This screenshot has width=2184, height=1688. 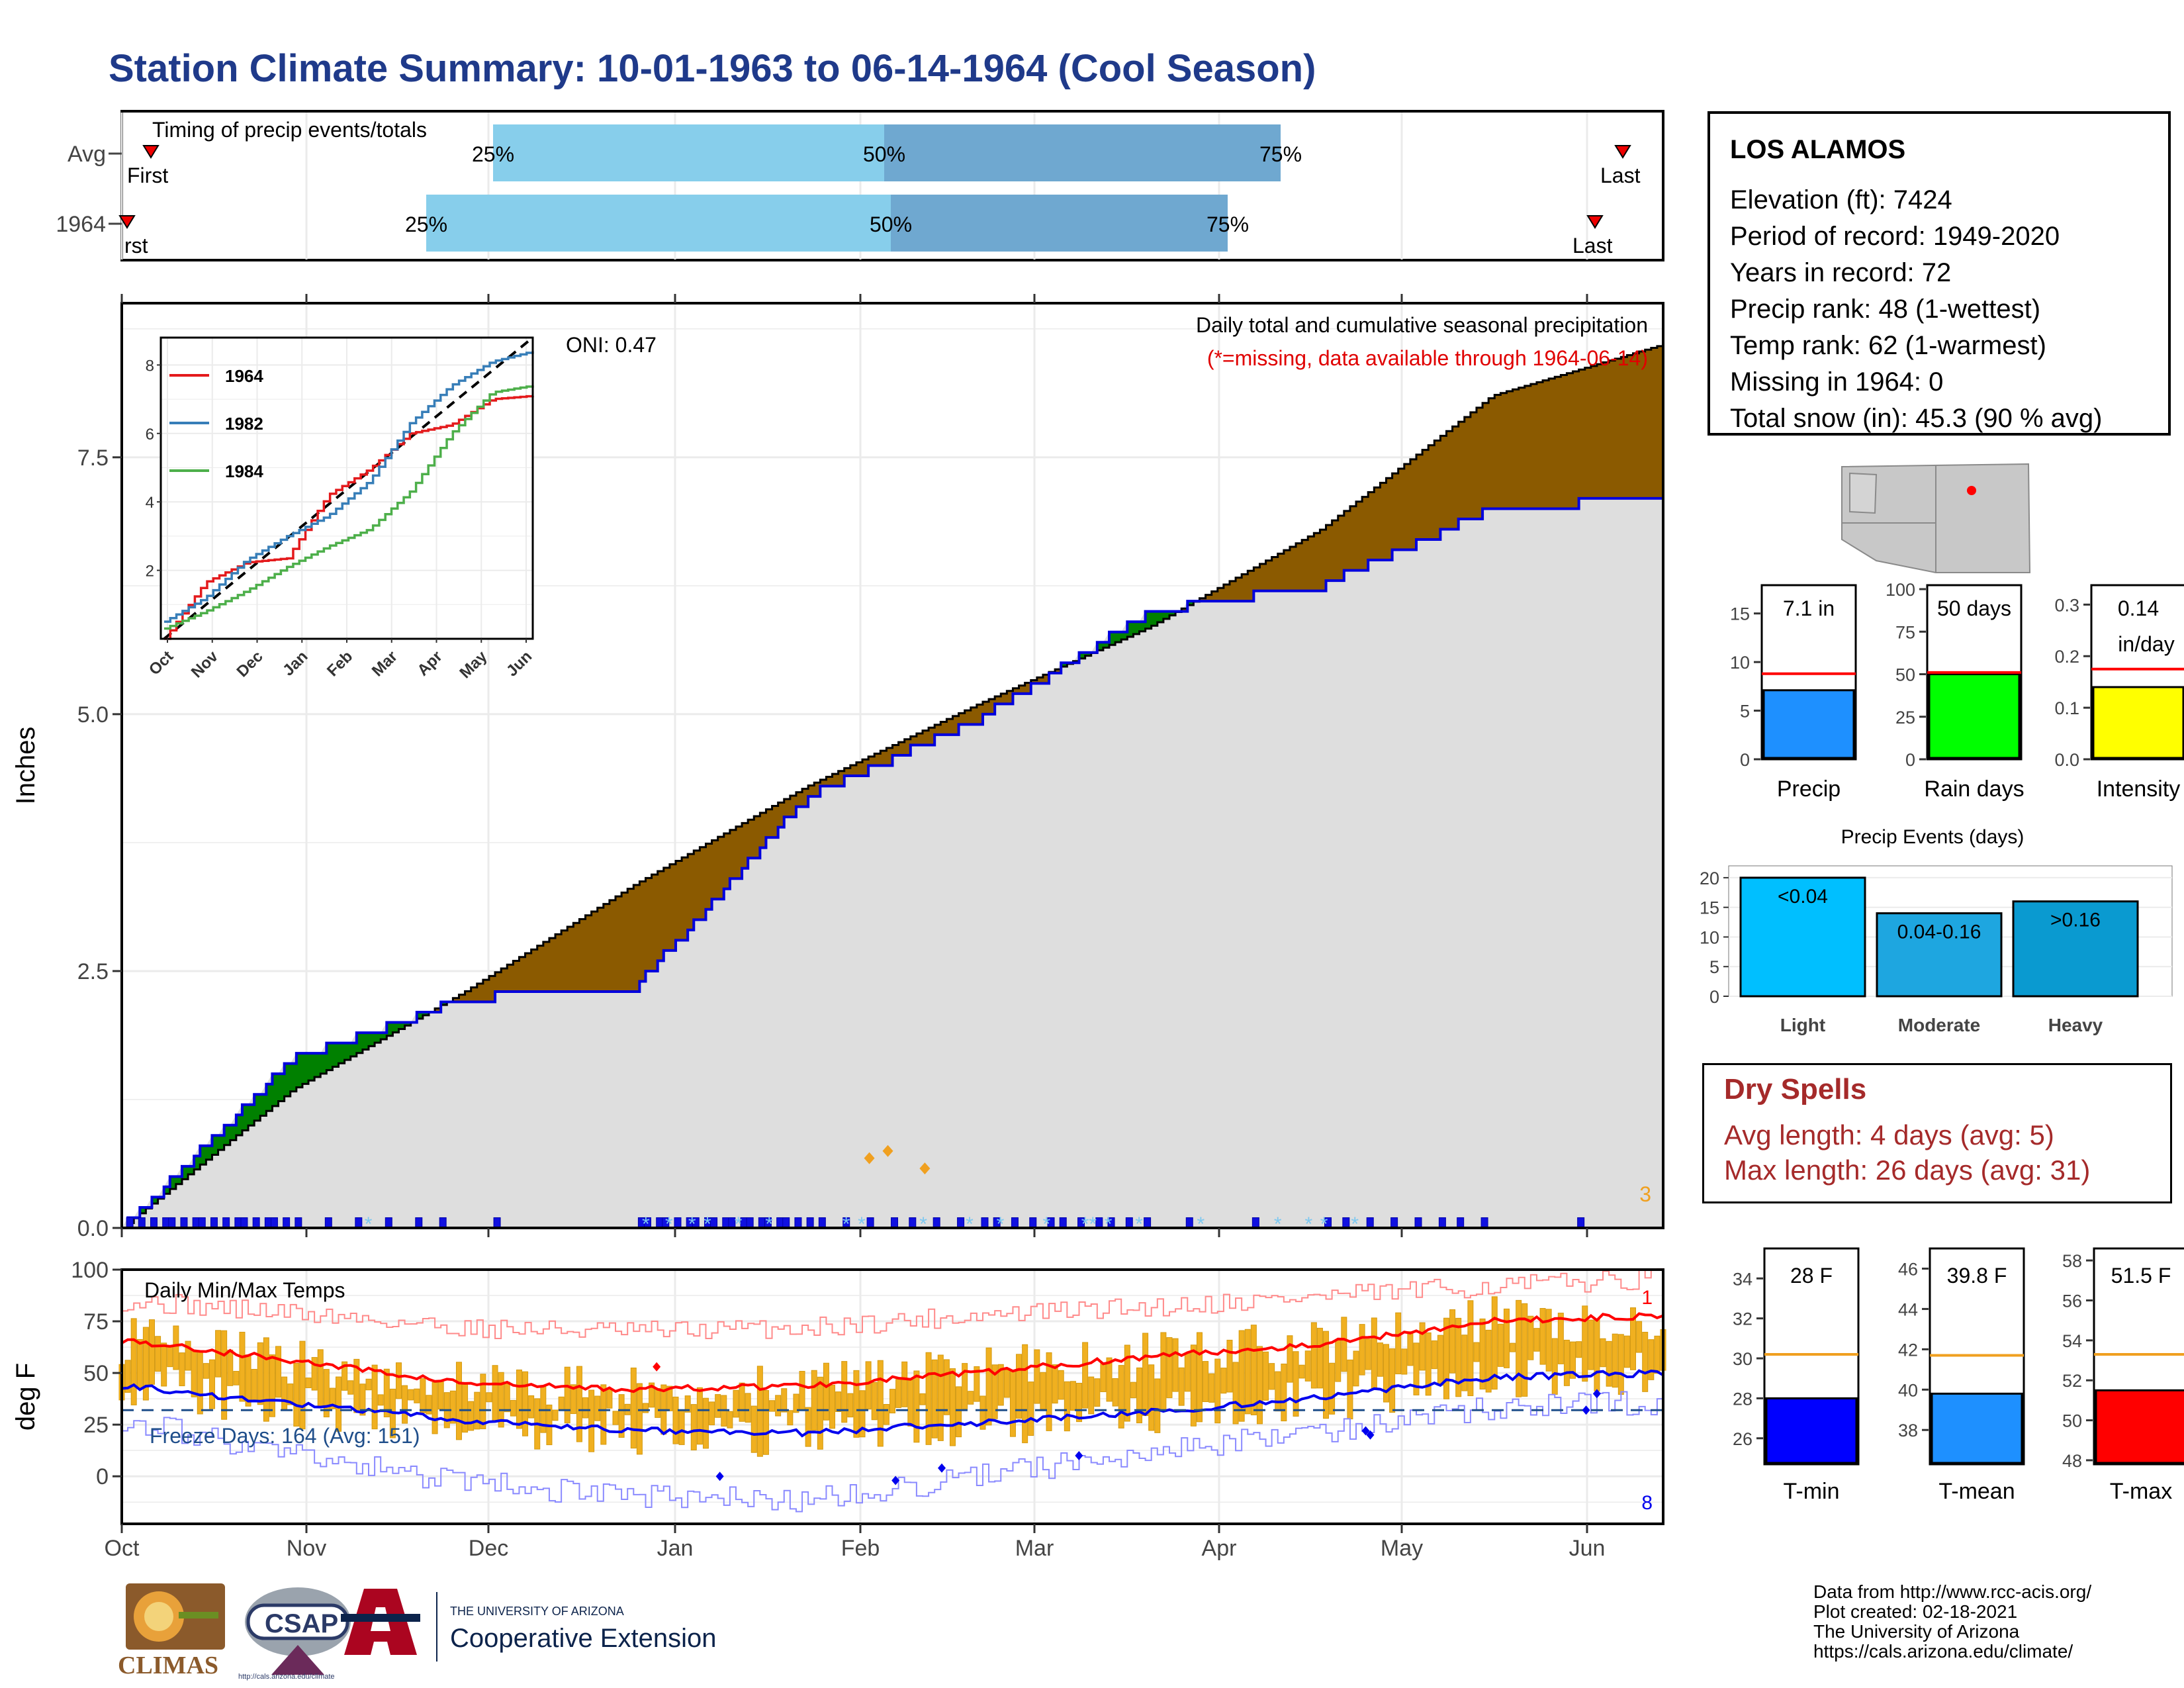 I want to click on timing-bar-lower, so click(x=658, y=223).